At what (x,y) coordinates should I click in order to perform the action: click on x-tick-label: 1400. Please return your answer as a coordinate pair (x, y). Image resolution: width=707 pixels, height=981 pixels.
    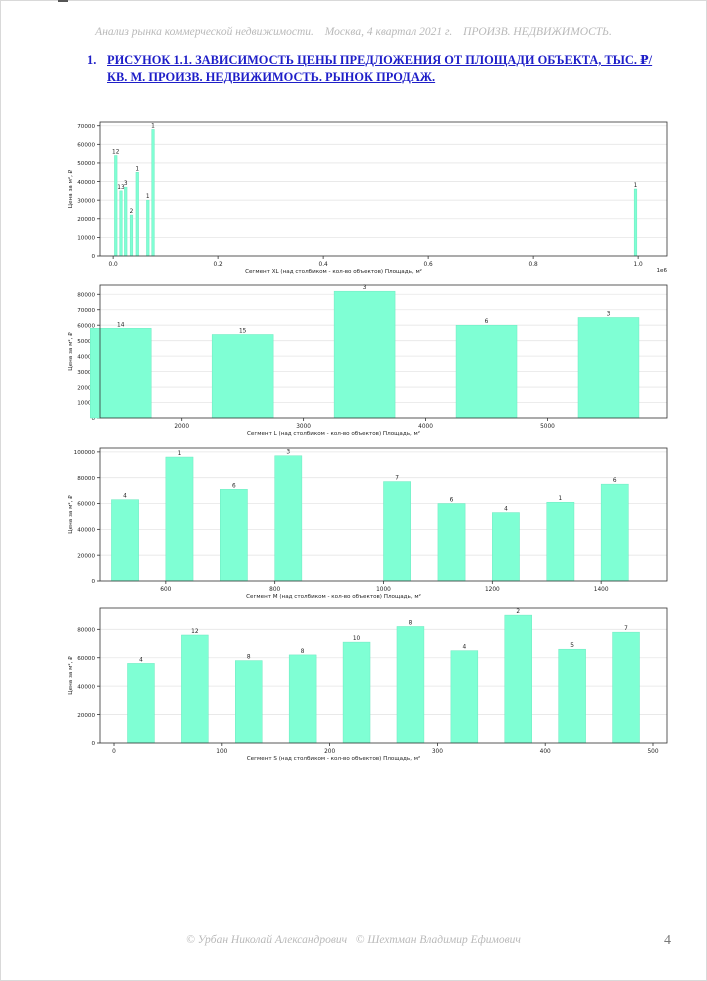
    Looking at the image, I should click on (601, 590).